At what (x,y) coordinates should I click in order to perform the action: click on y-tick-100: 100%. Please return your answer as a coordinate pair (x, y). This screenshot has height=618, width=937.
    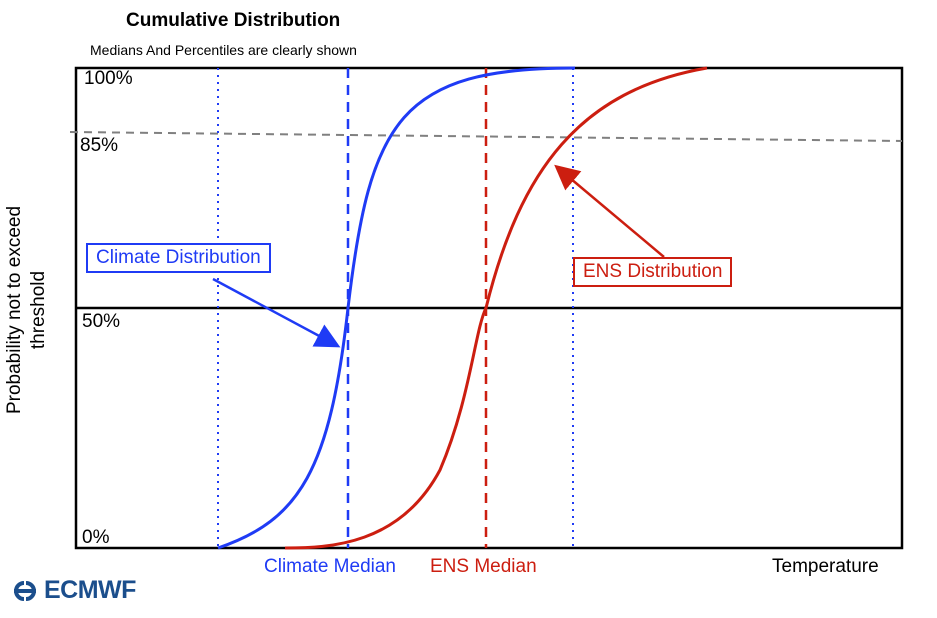
    Looking at the image, I should click on (108, 78).